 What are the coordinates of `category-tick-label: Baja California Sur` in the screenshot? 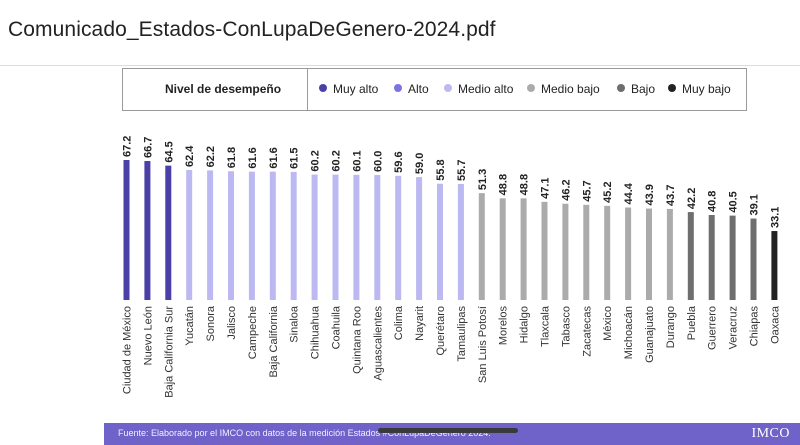 It's located at (169, 352).